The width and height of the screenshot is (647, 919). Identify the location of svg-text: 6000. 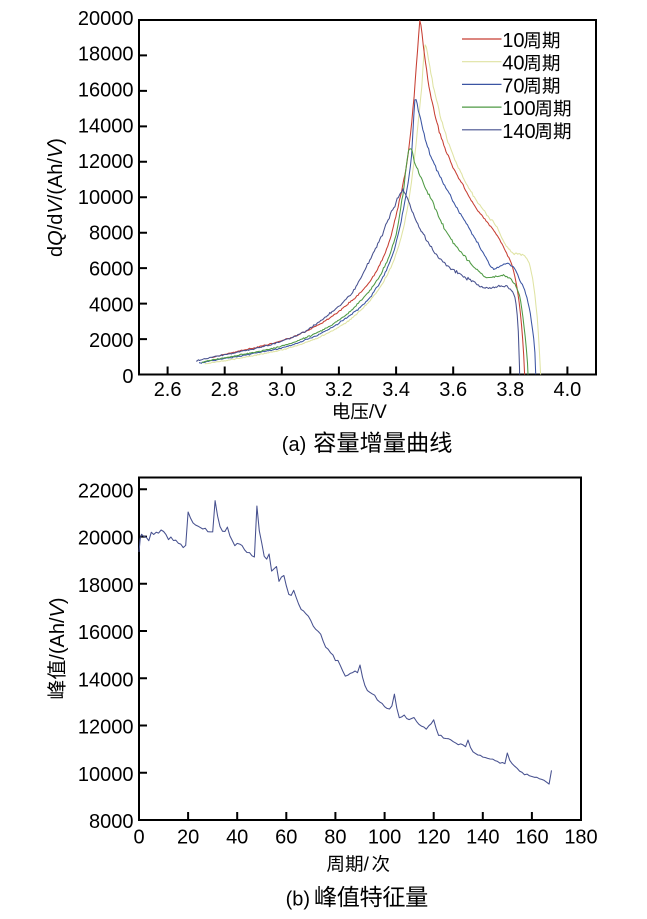
(111, 270).